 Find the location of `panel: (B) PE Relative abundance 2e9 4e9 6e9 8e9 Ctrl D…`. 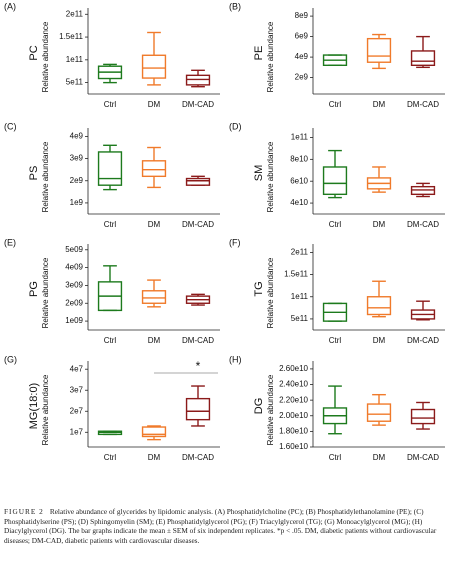

panel: (B) PE Relative abundance 2e9 4e9 6e9 8e9 Ctrl D… is located at coordinates (337, 55).